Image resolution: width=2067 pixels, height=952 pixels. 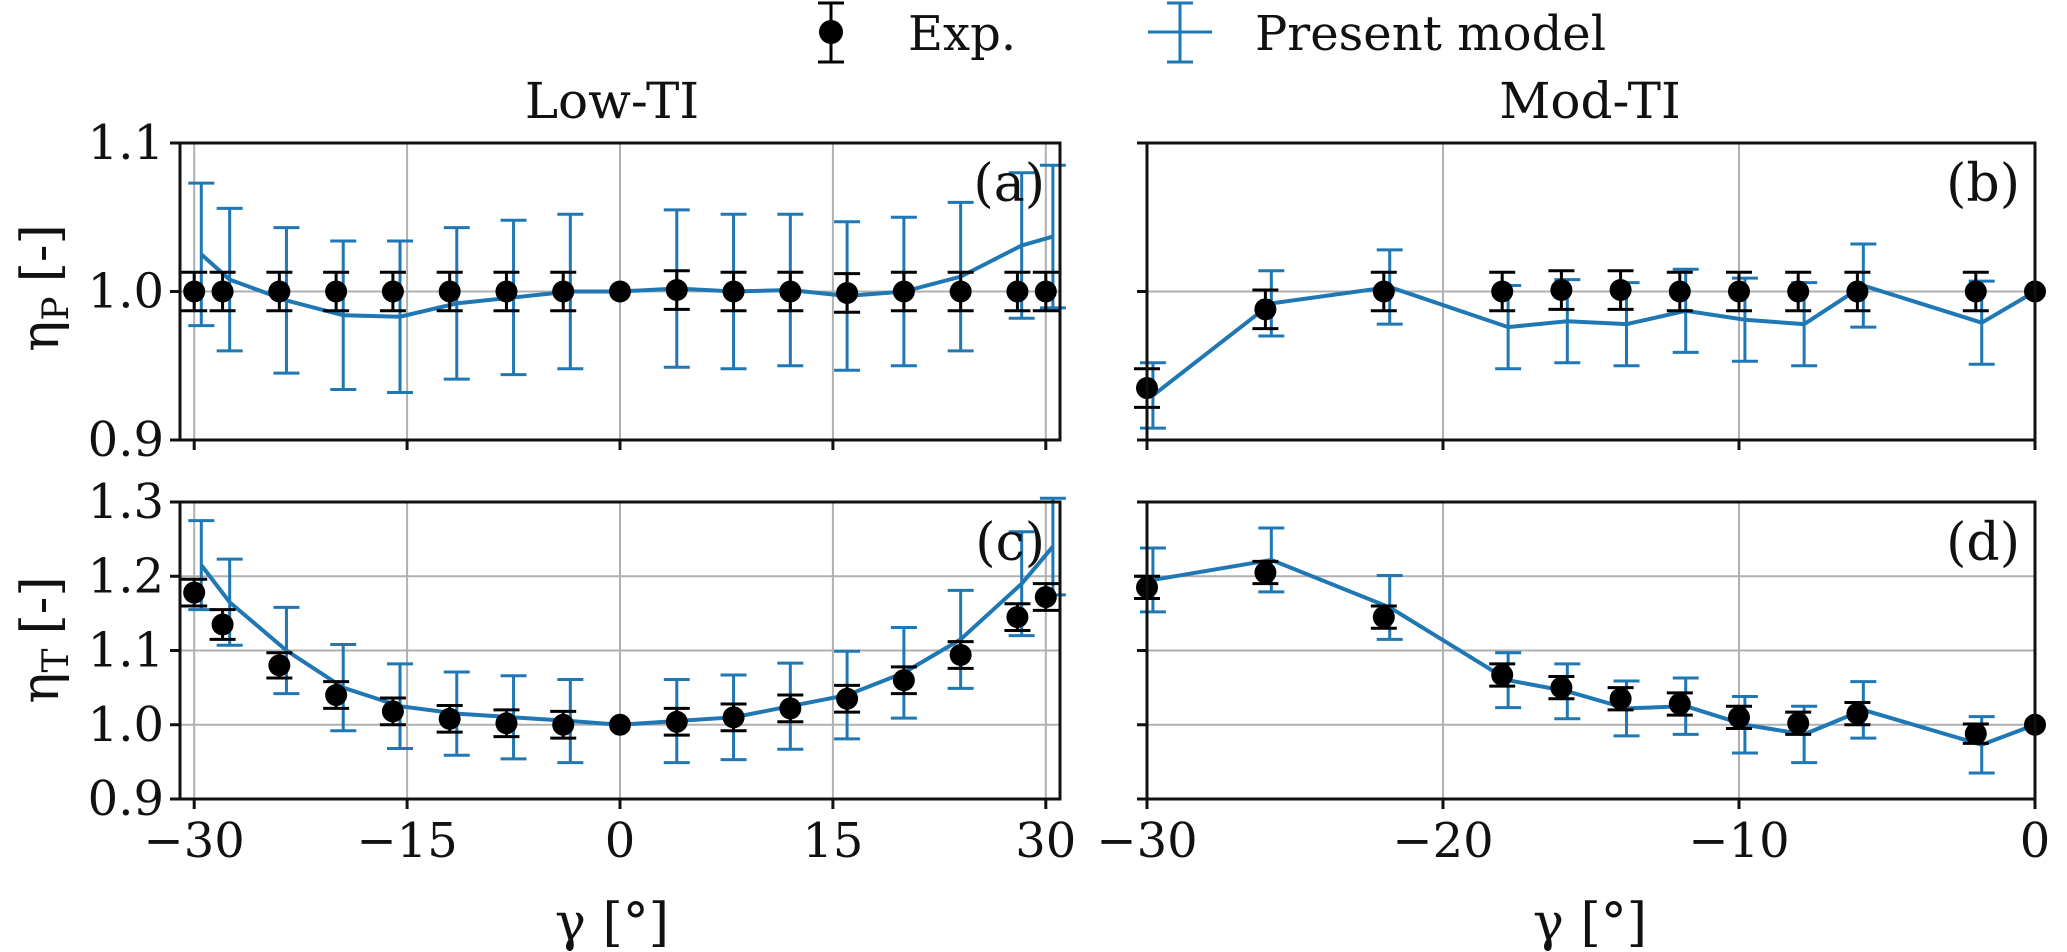 I want to click on panel-label: (d), so click(x=1983, y=543).